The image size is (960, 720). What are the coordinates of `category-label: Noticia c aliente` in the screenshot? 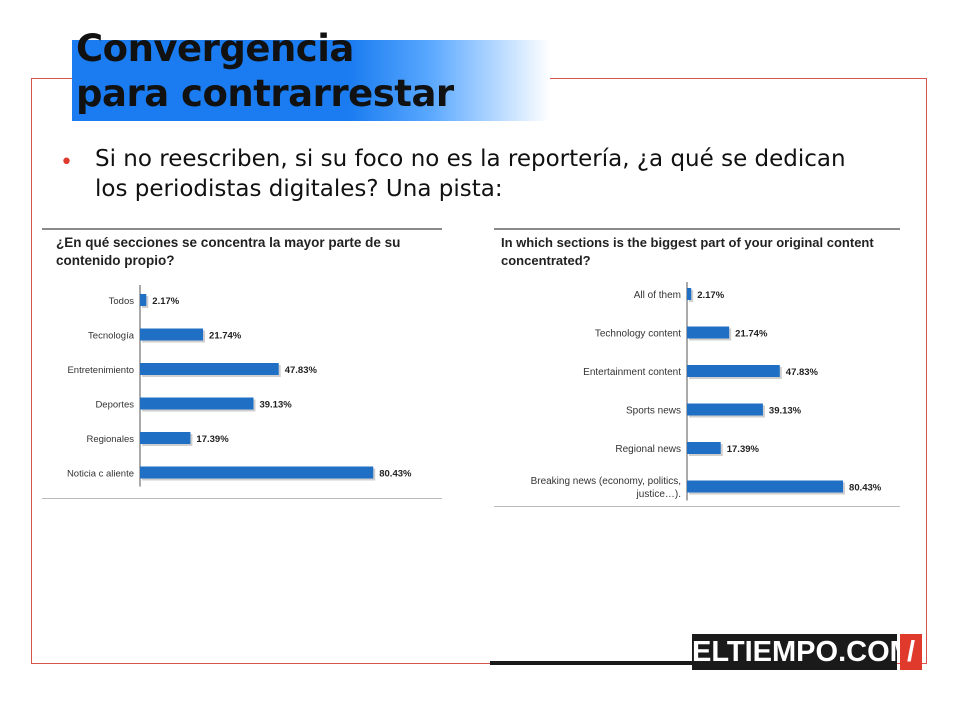 It's located at (100, 474).